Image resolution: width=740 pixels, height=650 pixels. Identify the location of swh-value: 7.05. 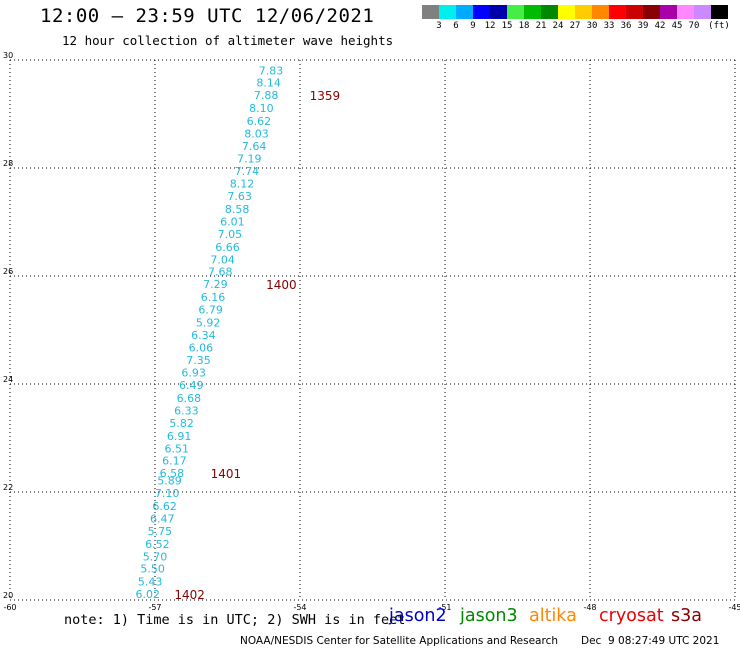
(230, 234).